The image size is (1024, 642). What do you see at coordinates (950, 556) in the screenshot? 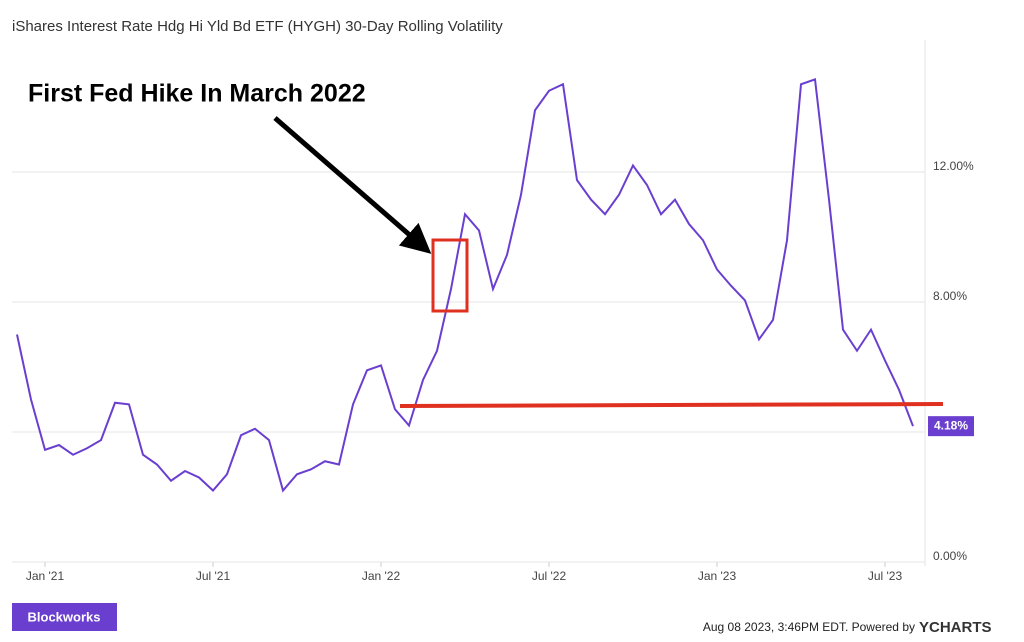
I see `y-tick-label: 0.00%` at bounding box center [950, 556].